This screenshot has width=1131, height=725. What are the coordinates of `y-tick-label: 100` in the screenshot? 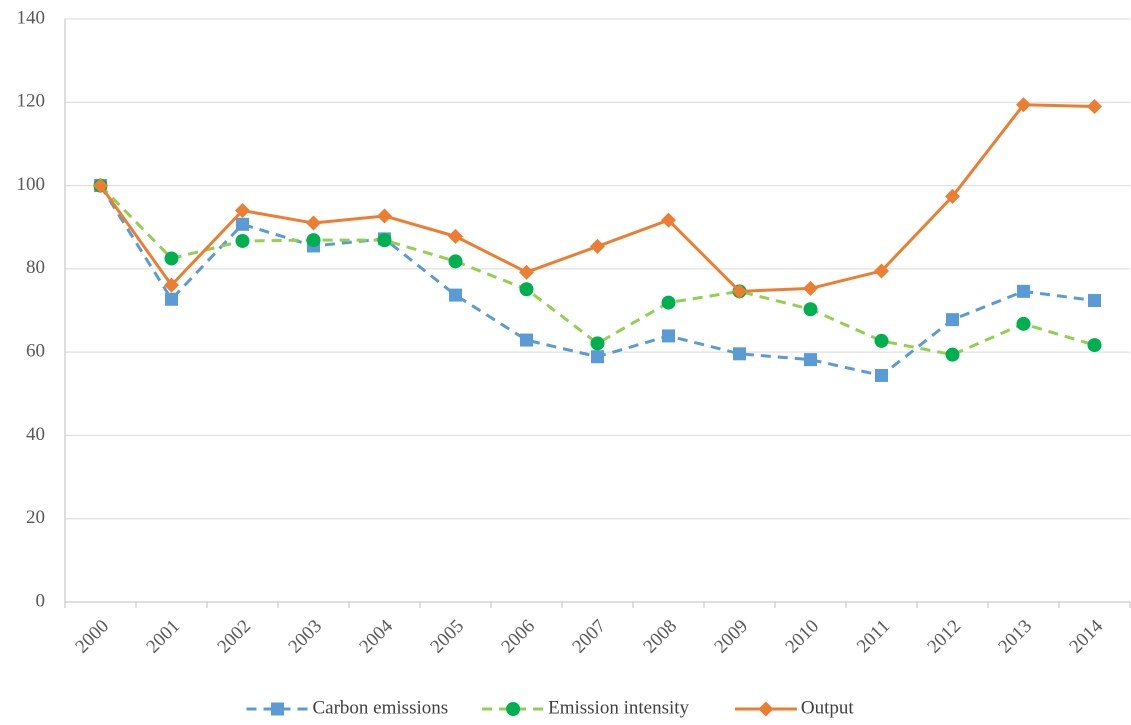 It's located at (31, 184).